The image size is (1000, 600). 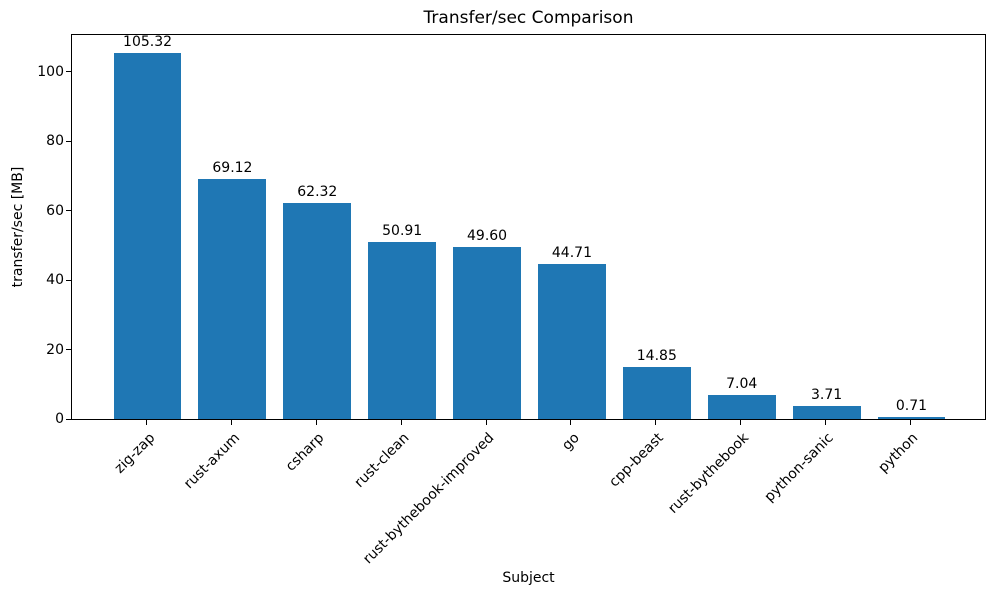 What do you see at coordinates (232, 168) in the screenshot?
I see `bar-value-label-rust-axum: 69.12` at bounding box center [232, 168].